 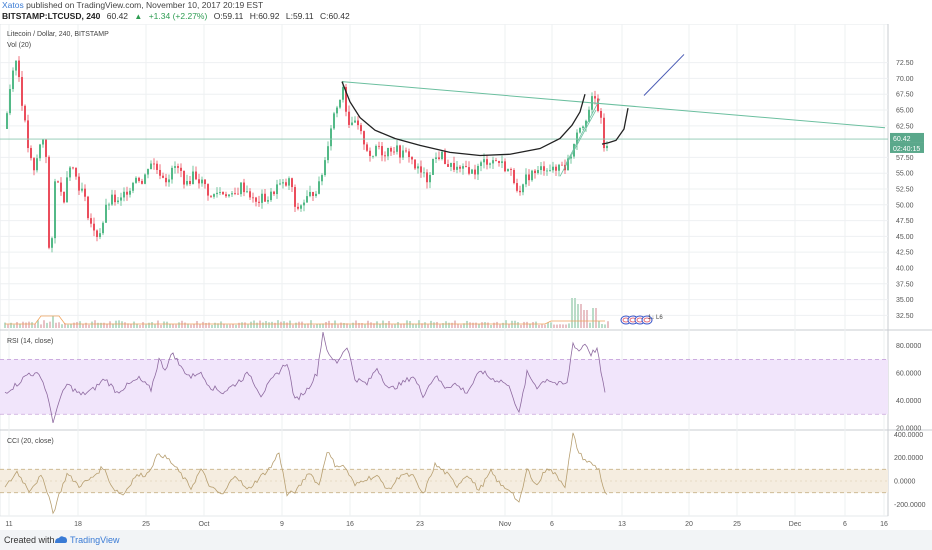 I want to click on cci-tick-label: -200.0000, so click(x=910, y=505).